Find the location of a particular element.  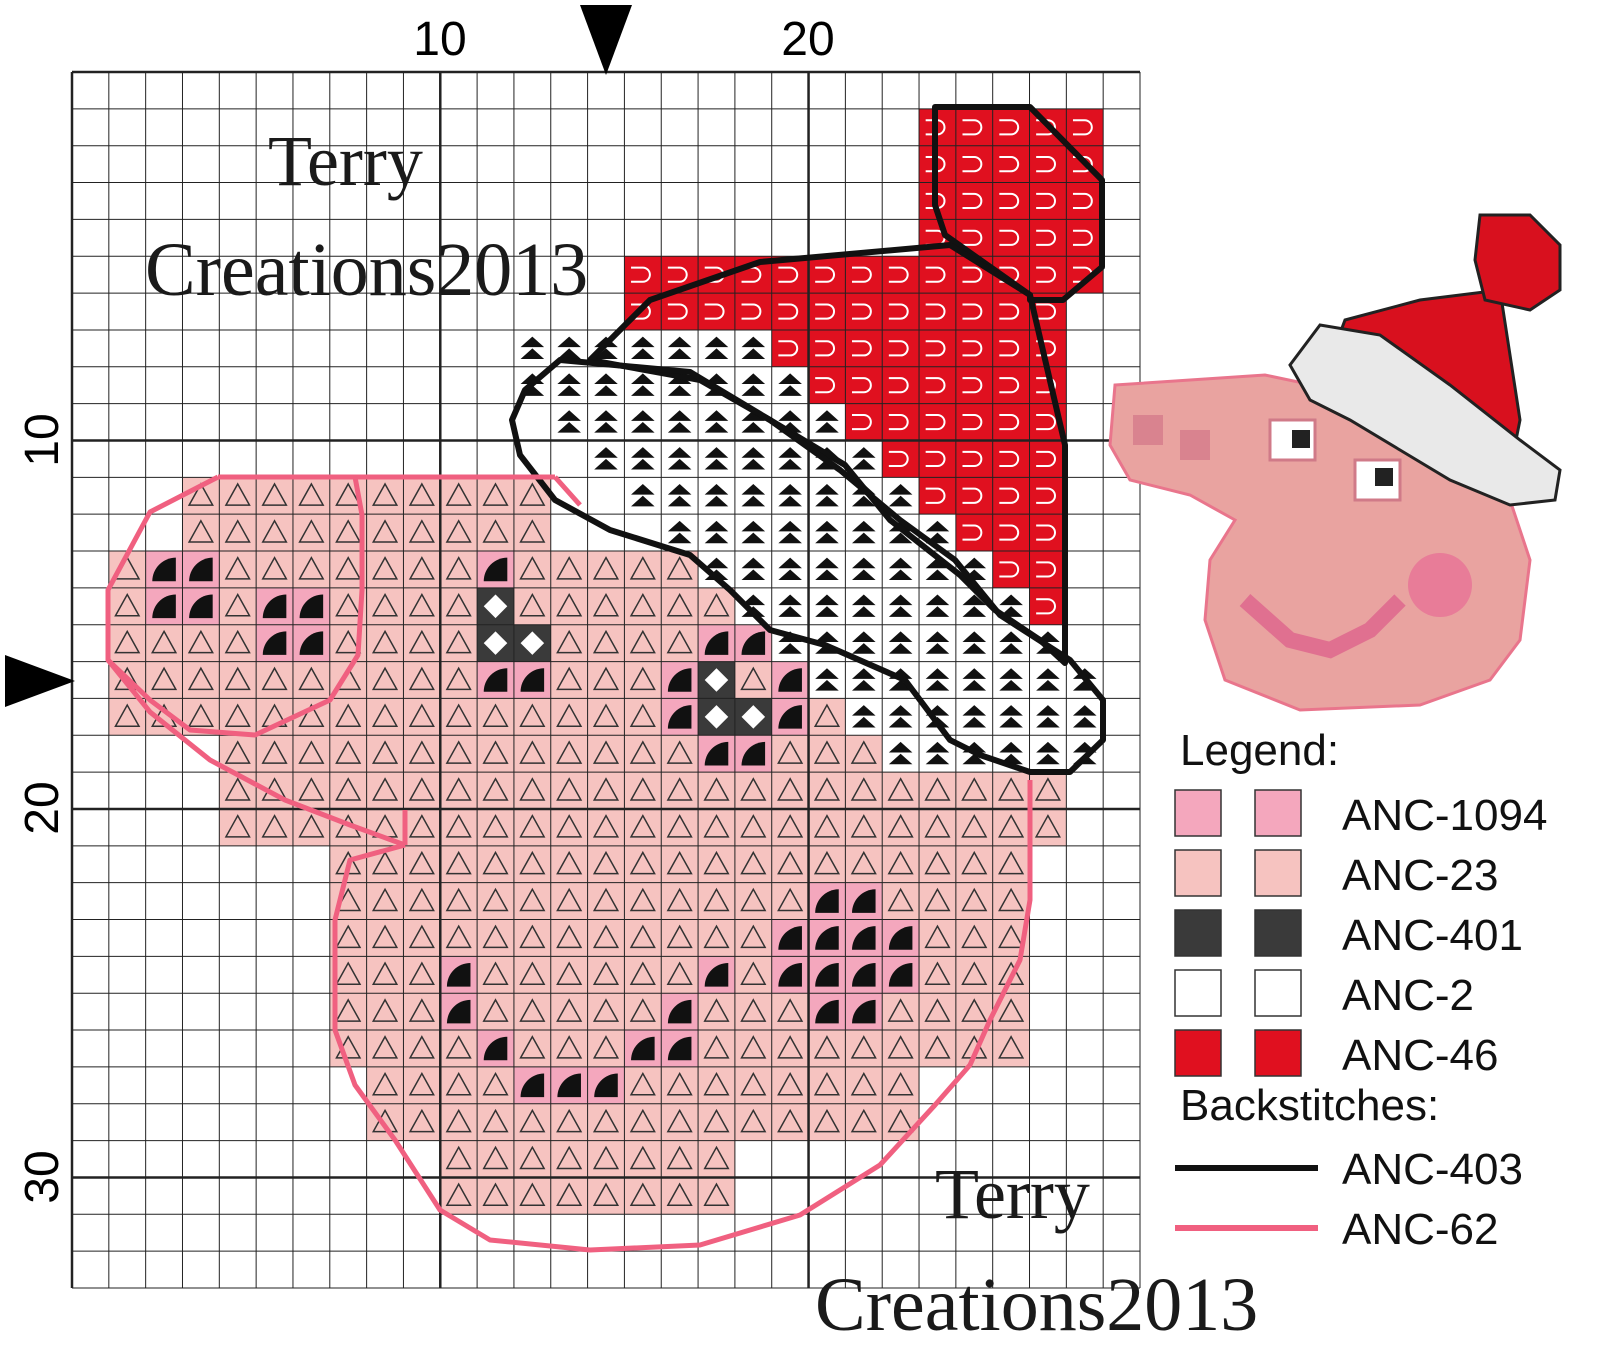

axis-left-label-20: 20 is located at coordinates (42, 807).